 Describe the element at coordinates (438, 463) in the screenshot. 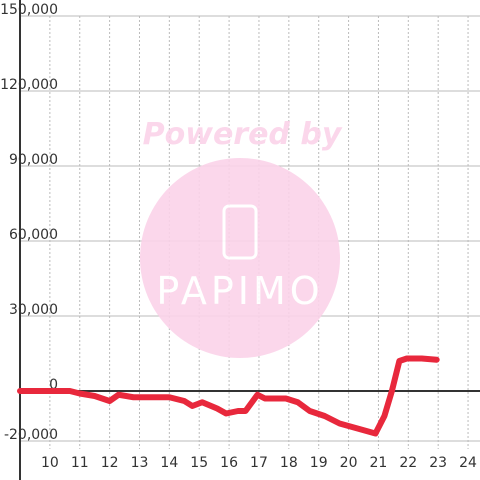

I see `x-tick-label: 23` at that location.